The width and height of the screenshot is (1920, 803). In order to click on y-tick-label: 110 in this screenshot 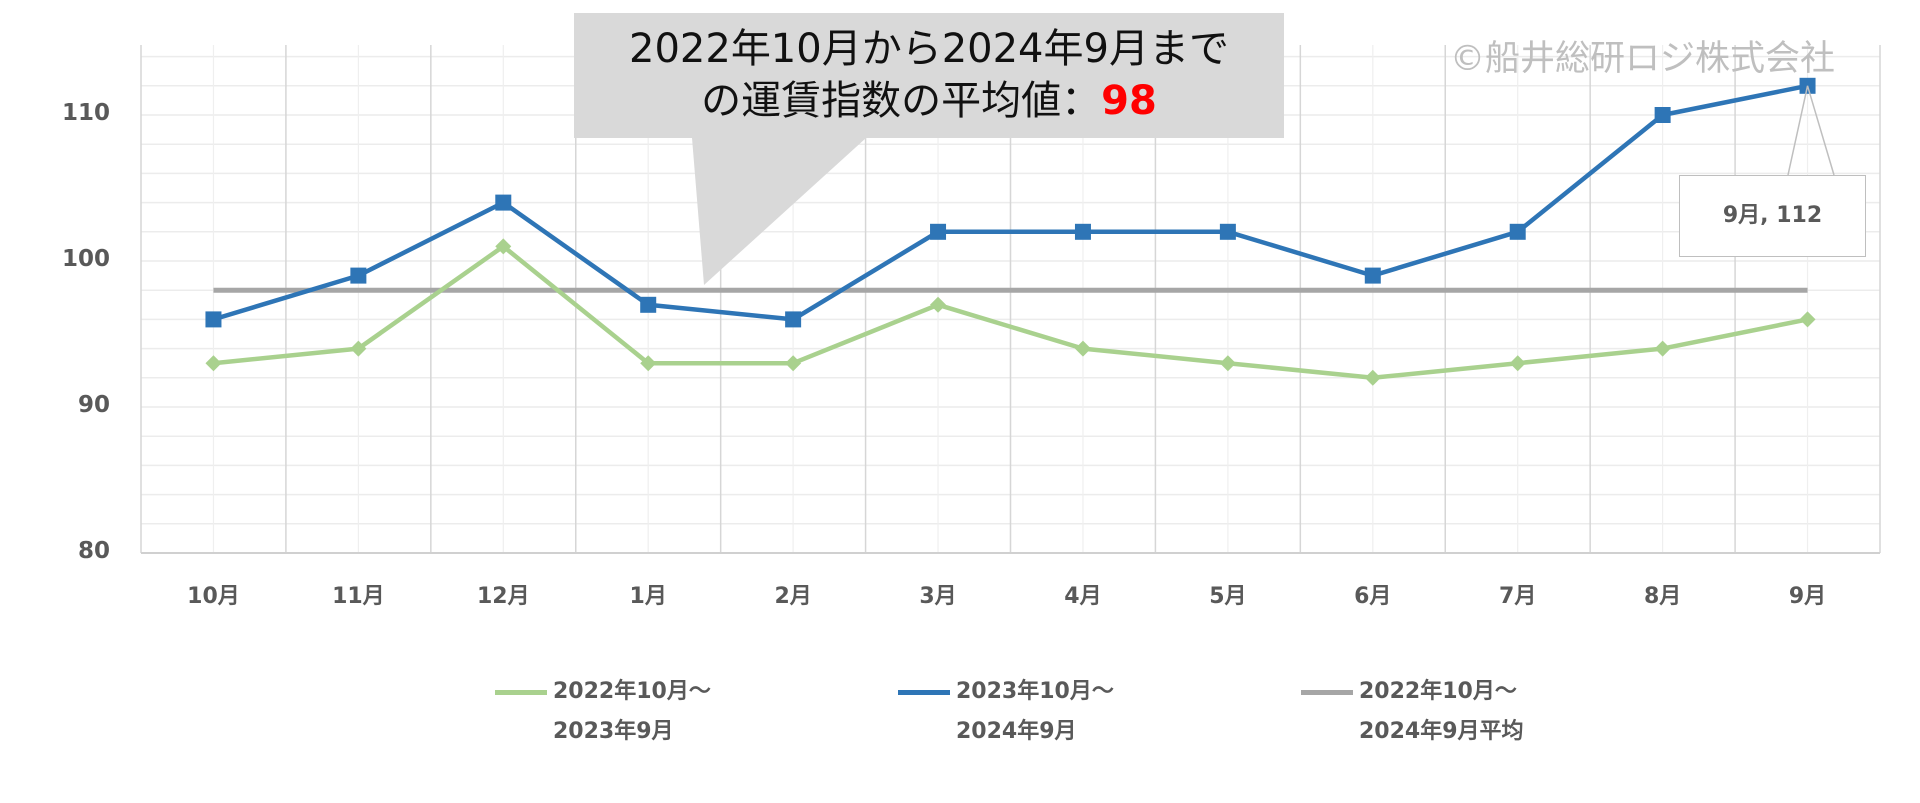, I will do `click(85, 113)`.